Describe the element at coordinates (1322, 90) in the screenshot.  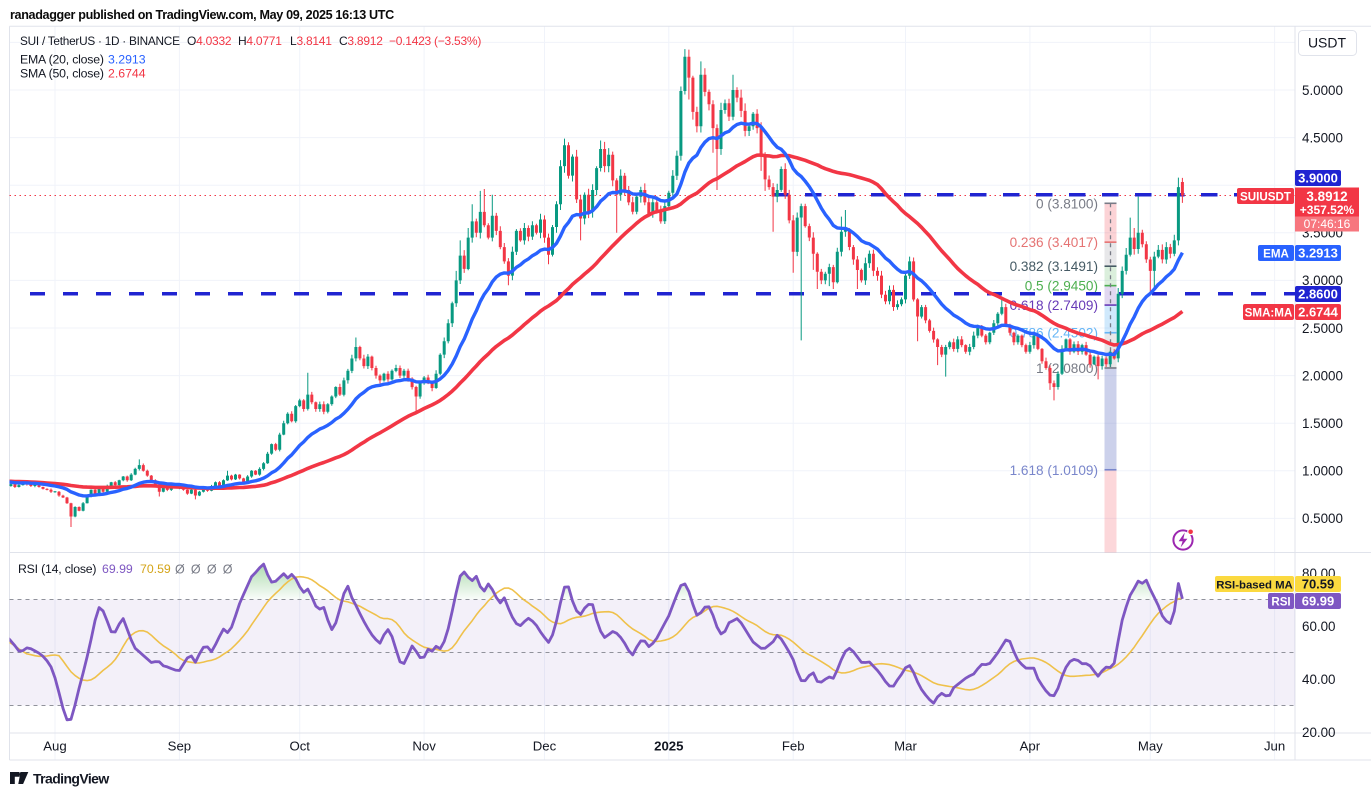
I see `svg-text: 5.0000` at that location.